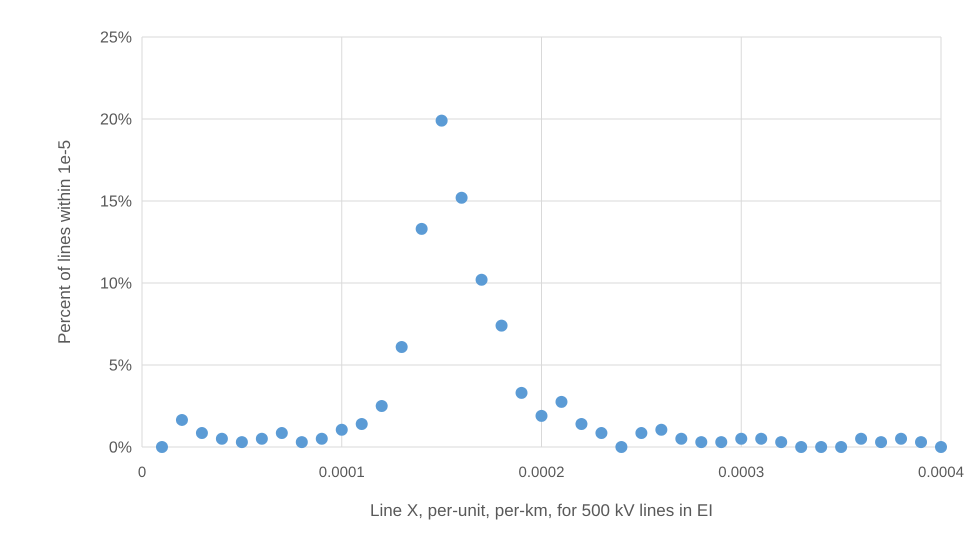 The width and height of the screenshot is (975, 554). What do you see at coordinates (341, 472) in the screenshot?
I see `x-tick-label: 0.0001` at bounding box center [341, 472].